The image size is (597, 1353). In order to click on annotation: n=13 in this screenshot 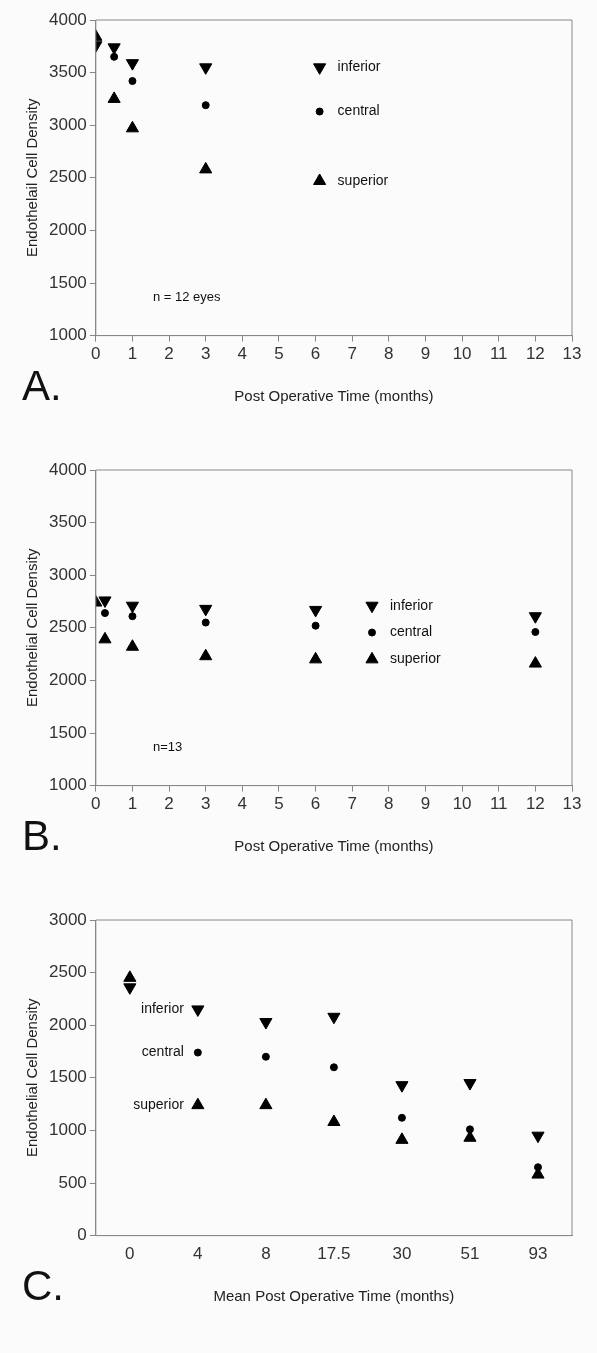, I will do `click(167, 747)`.